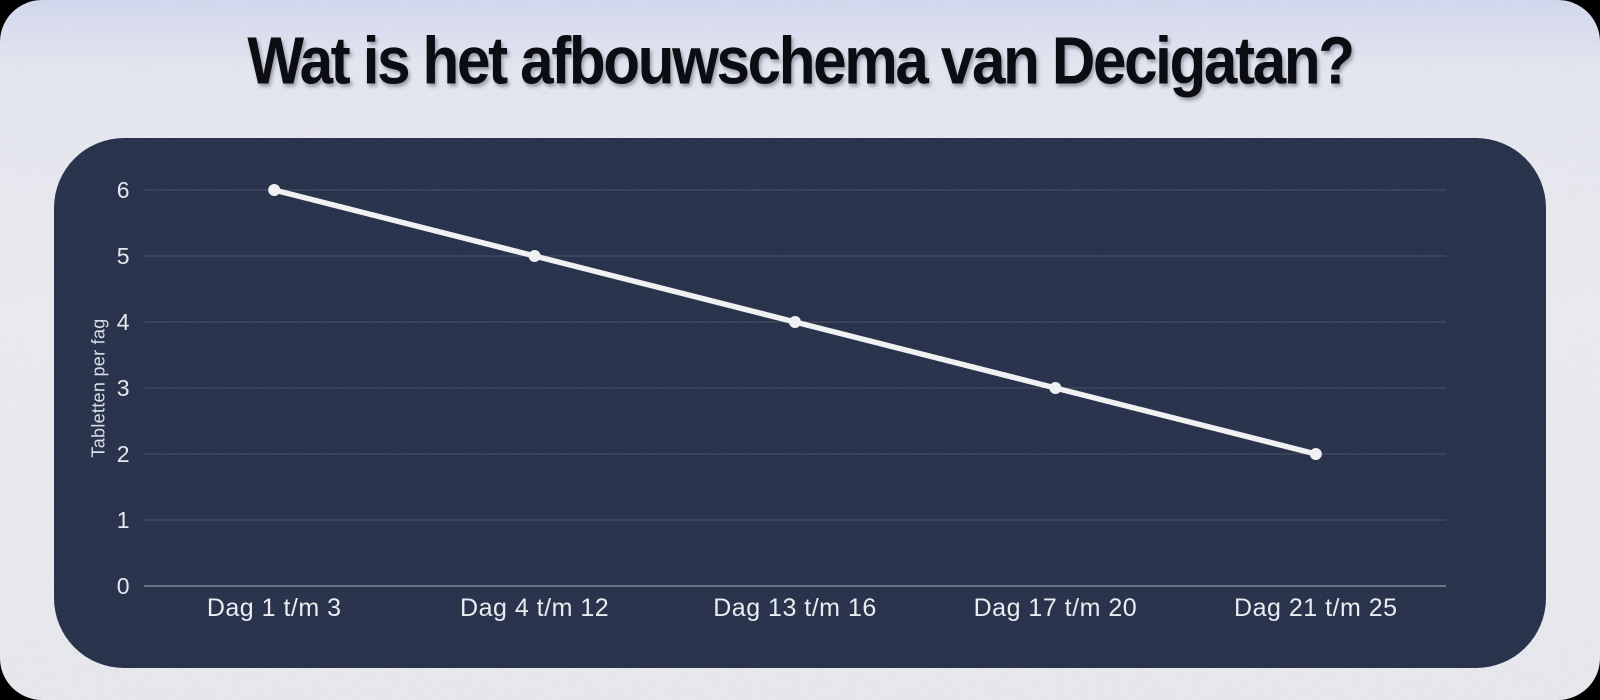 The image size is (1600, 700). What do you see at coordinates (123, 586) in the screenshot?
I see `y-tick-label-0: 0` at bounding box center [123, 586].